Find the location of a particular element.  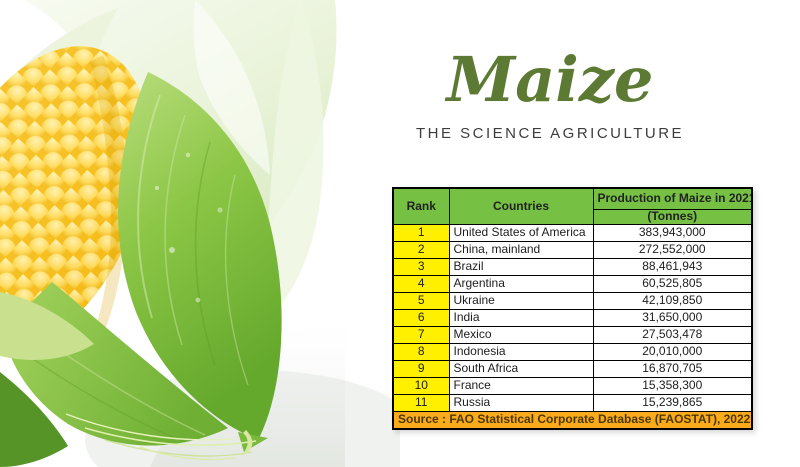

country-cell: South Africa is located at coordinates (521, 368).